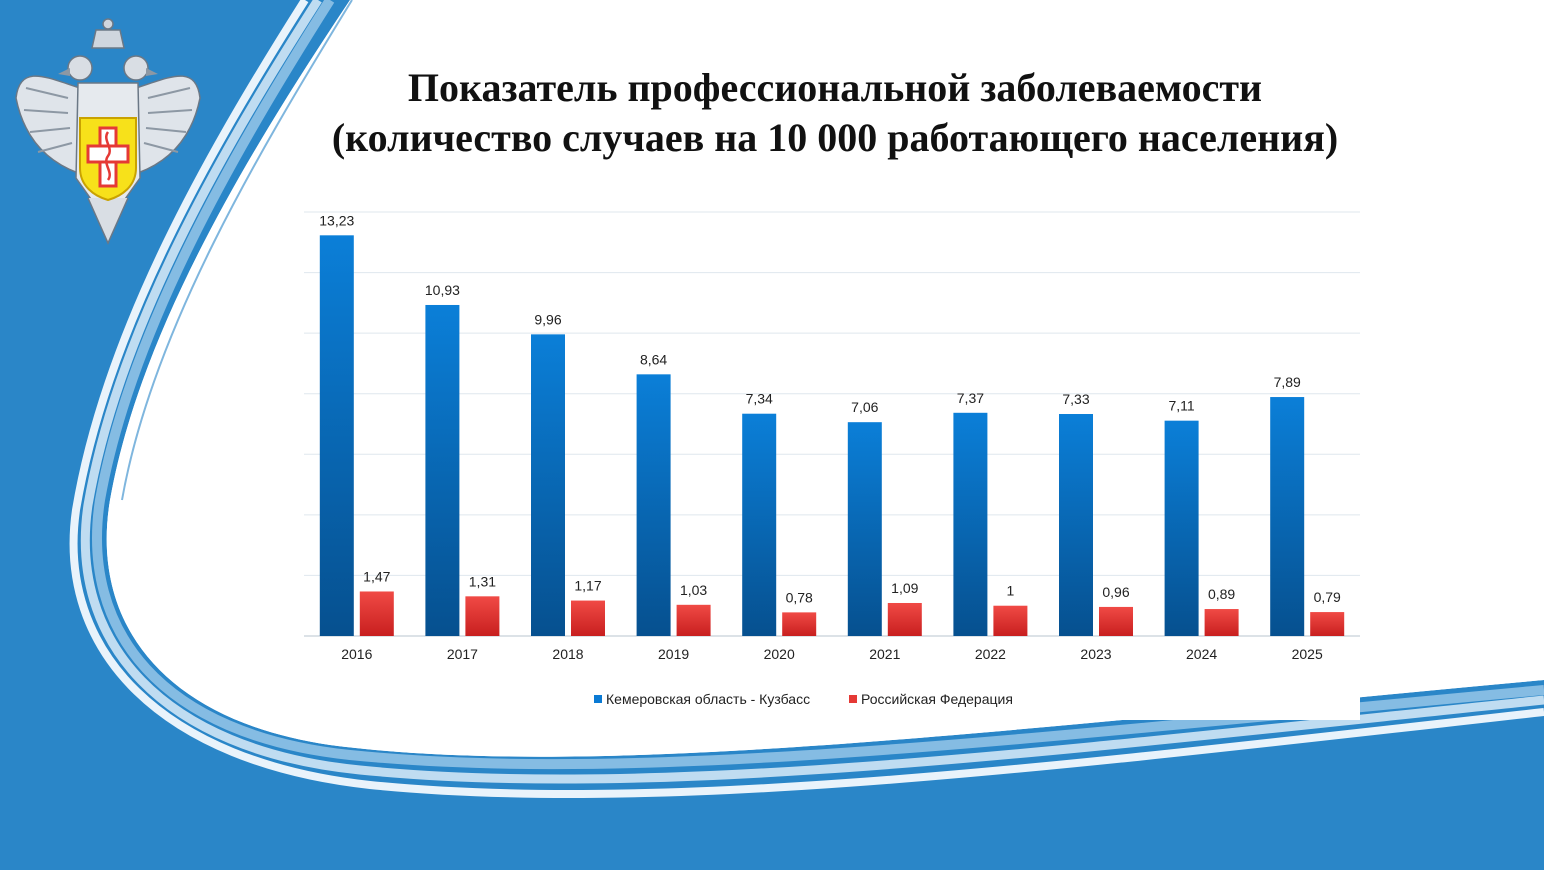  Describe the element at coordinates (376, 613) in the screenshot. I see `bar-russia-2016` at that location.